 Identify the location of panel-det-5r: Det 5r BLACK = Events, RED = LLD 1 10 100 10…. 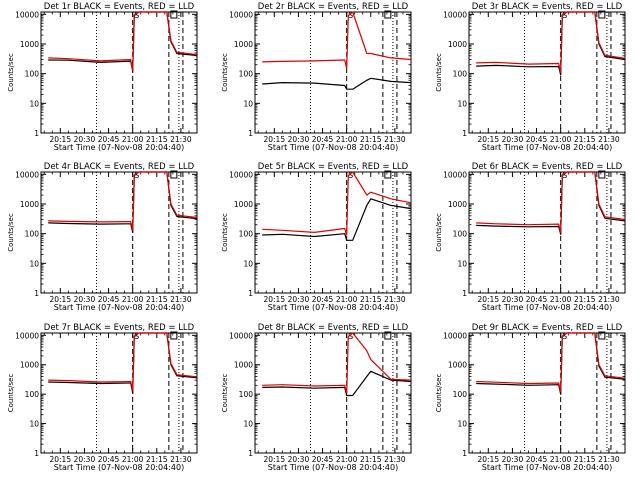
(316, 237).